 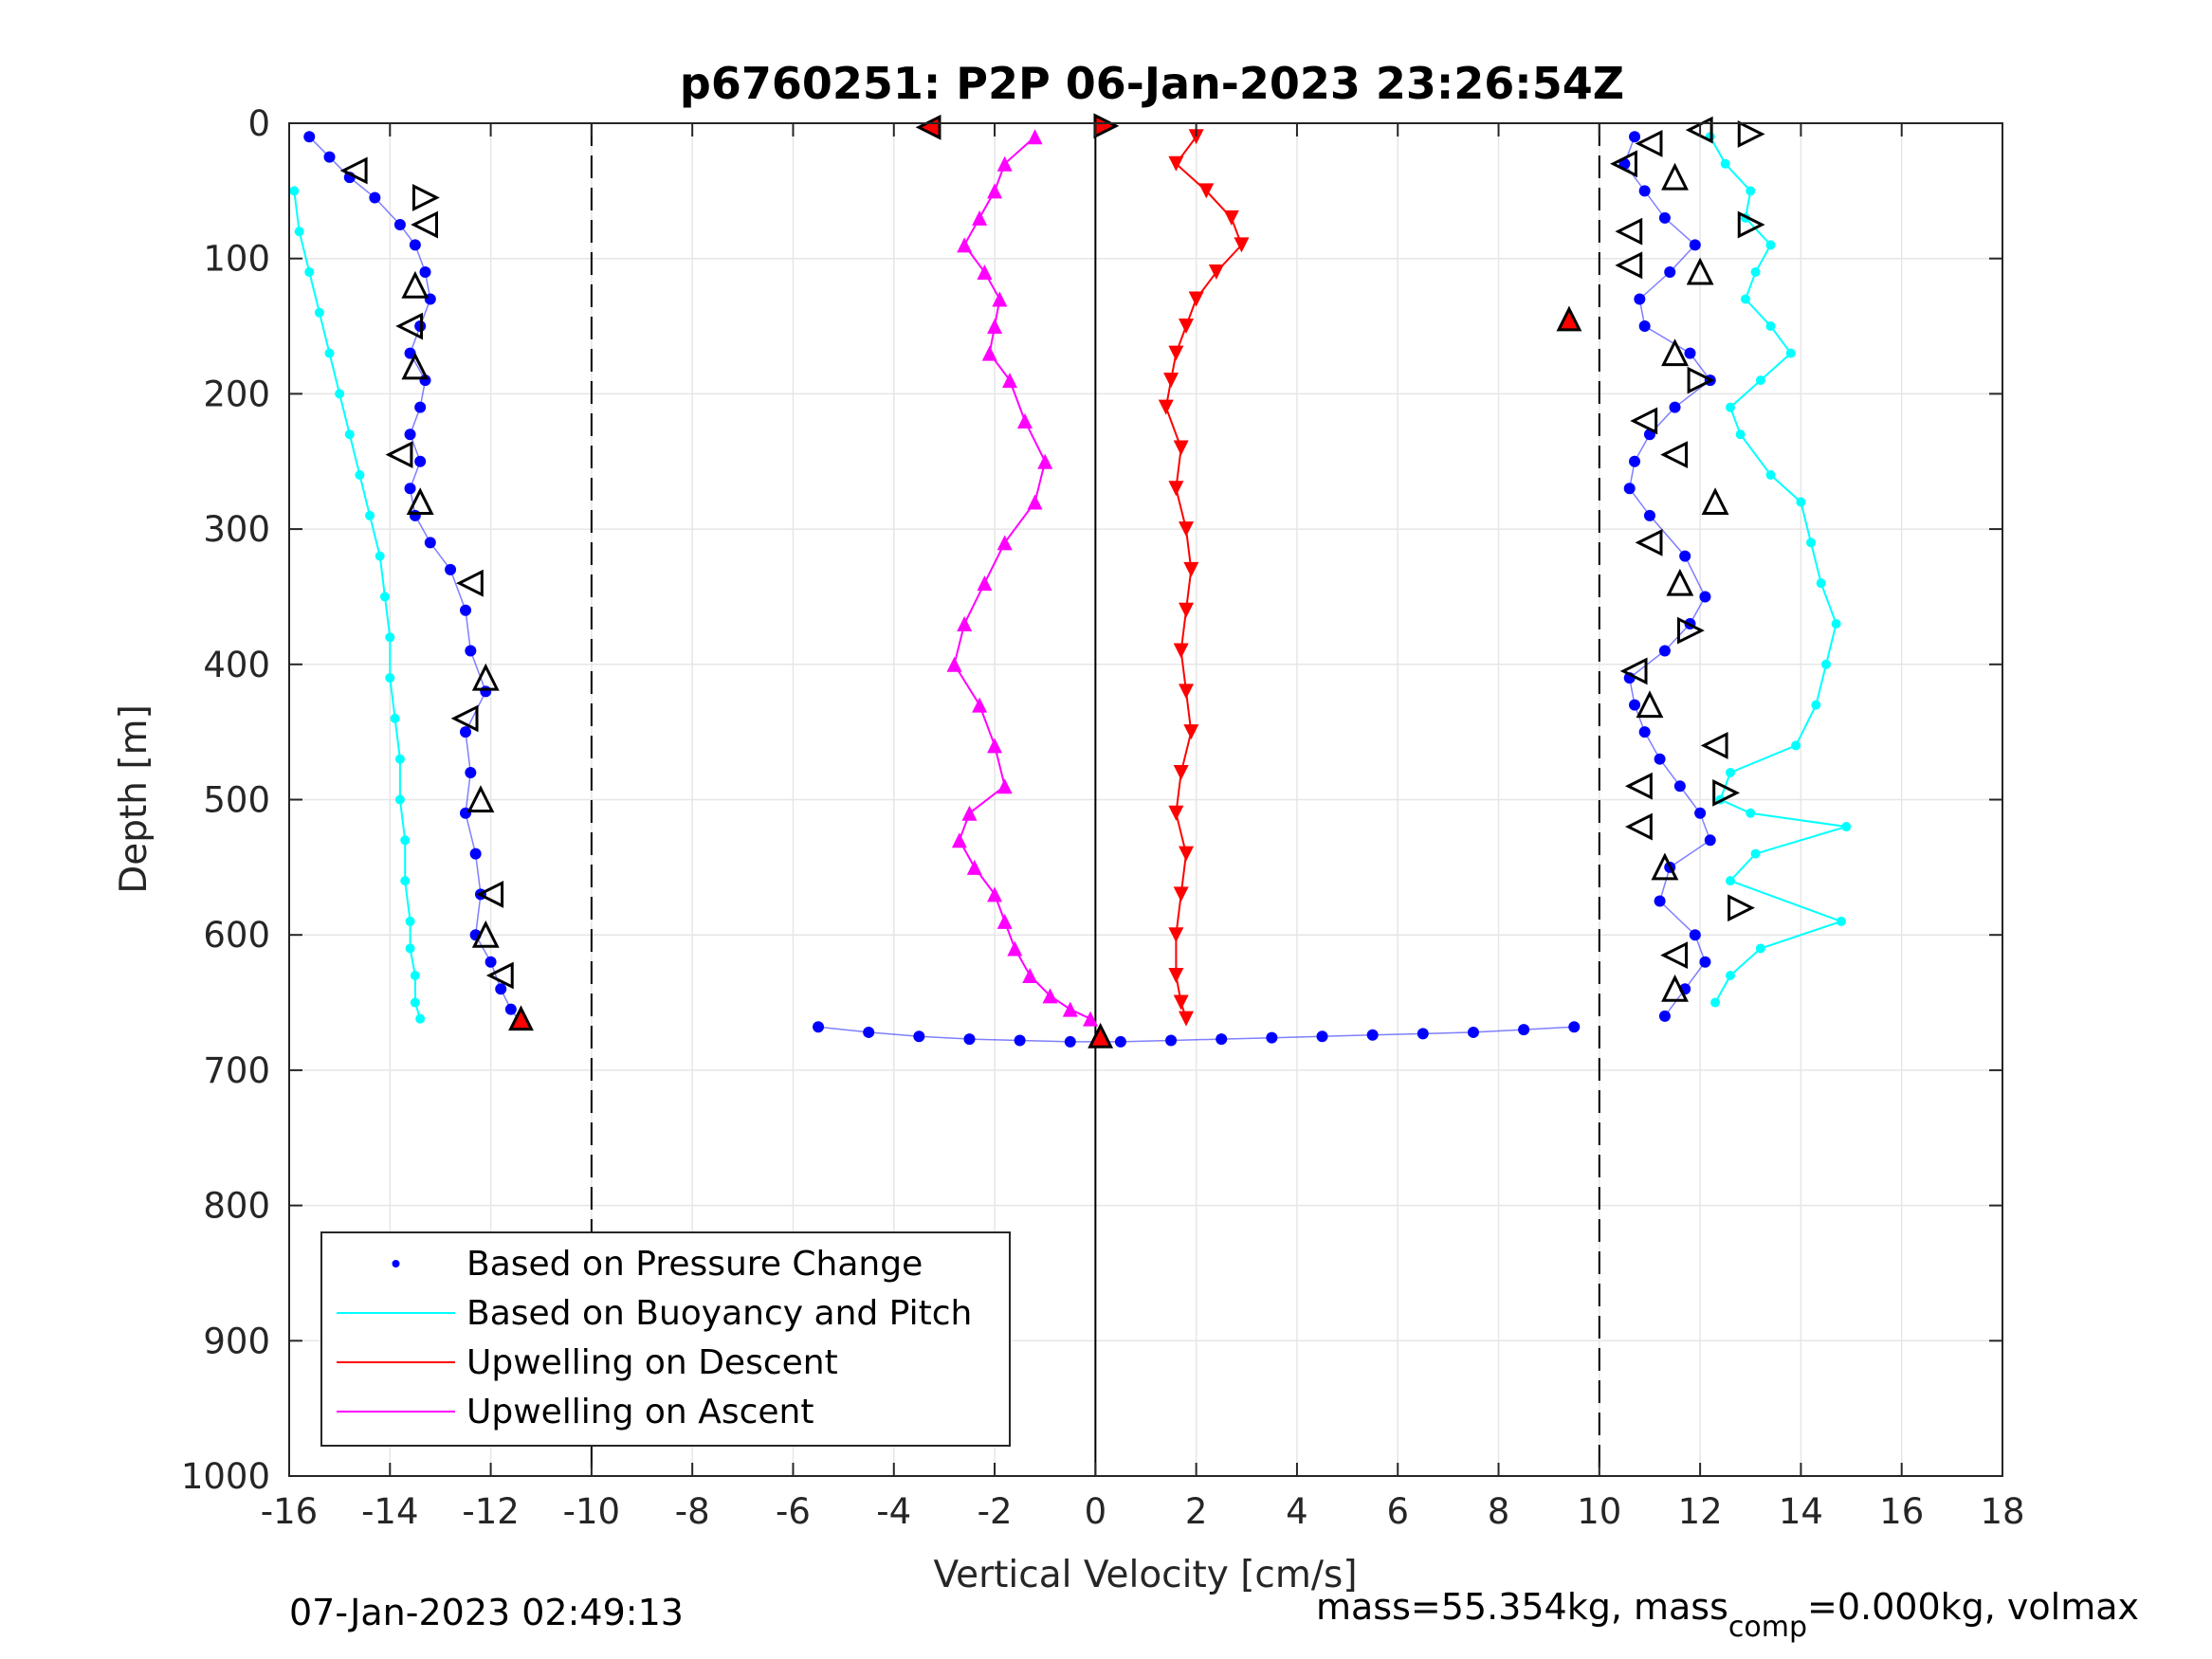 I want to click on y-tick-label: 300, so click(x=236, y=529).